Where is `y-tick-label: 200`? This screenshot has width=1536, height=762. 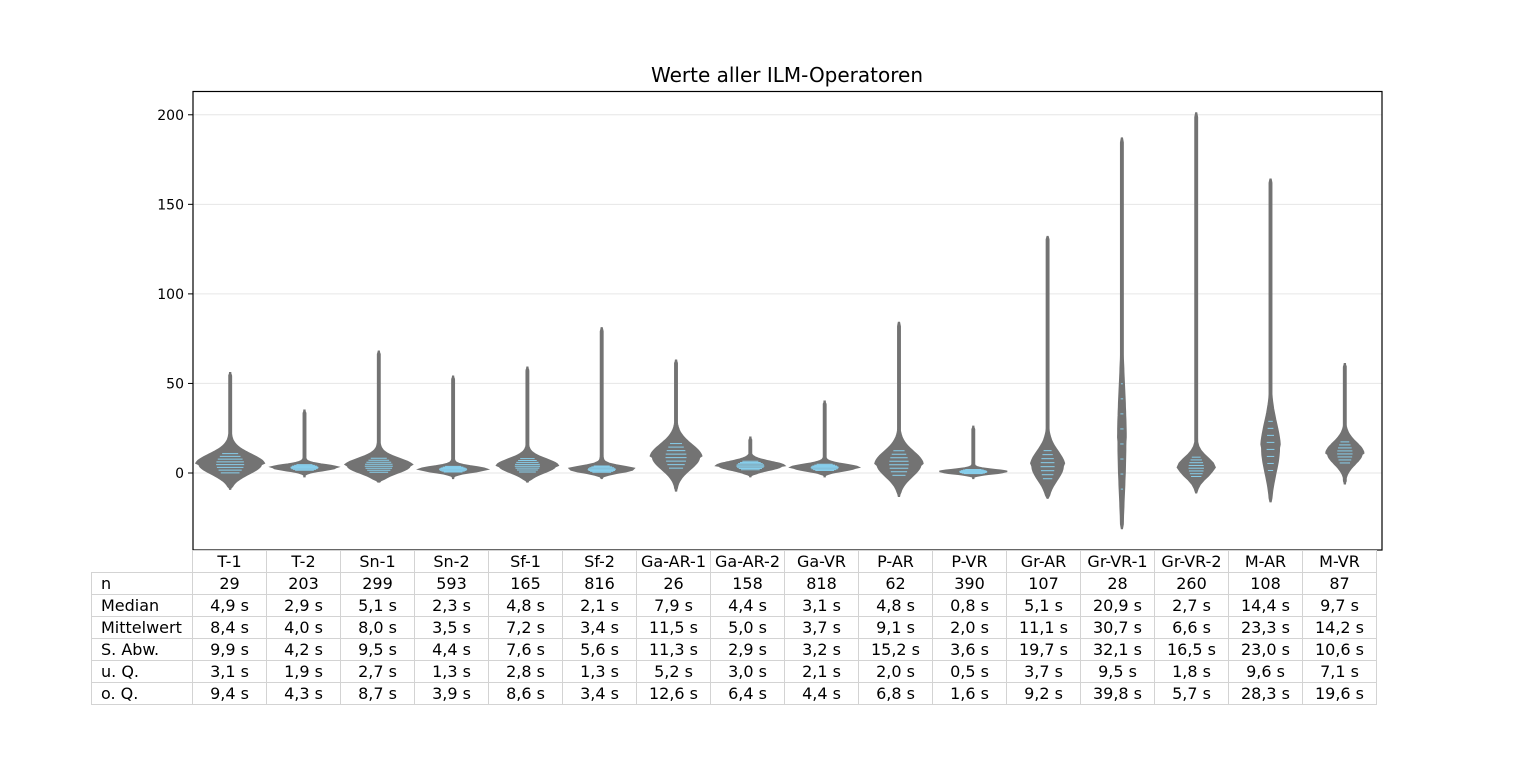 y-tick-label: 200 is located at coordinates (170, 116).